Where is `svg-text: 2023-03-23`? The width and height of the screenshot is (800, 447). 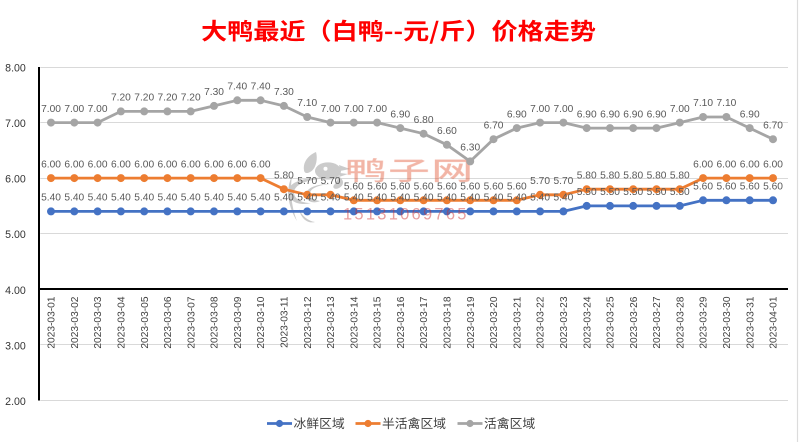
svg-text: 2023-03-23 is located at coordinates (564, 322).